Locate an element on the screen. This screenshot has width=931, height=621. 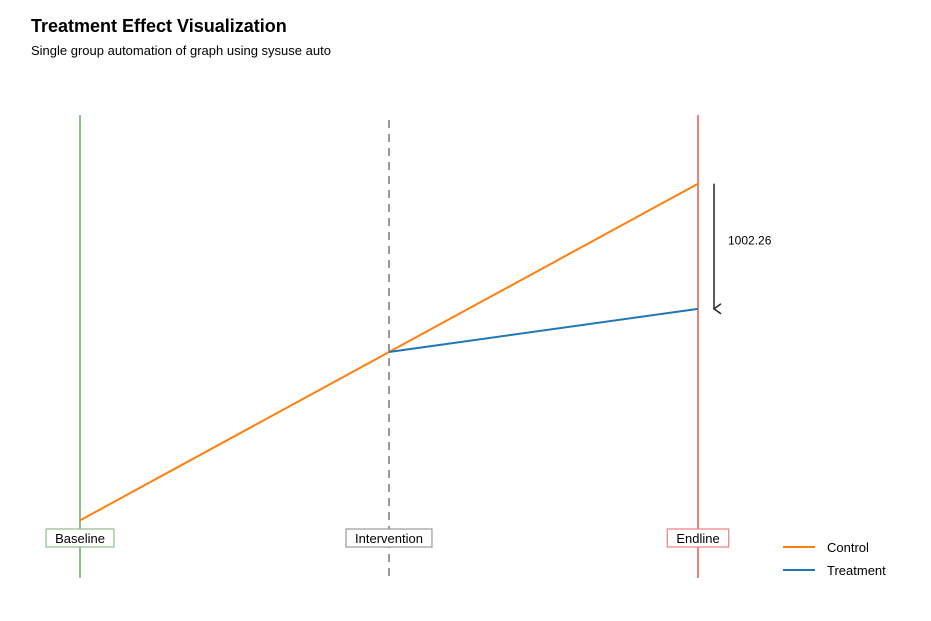
chart-title: Treatment Effect Visualization is located at coordinates (159, 26).